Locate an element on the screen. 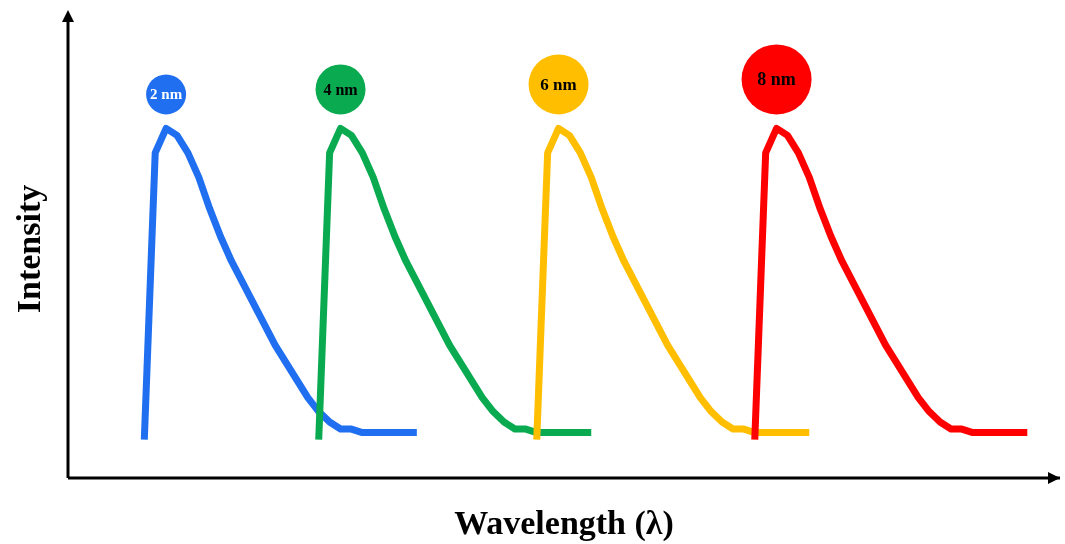  x-axis-title: Wavelength (λ) is located at coordinates (564, 523).